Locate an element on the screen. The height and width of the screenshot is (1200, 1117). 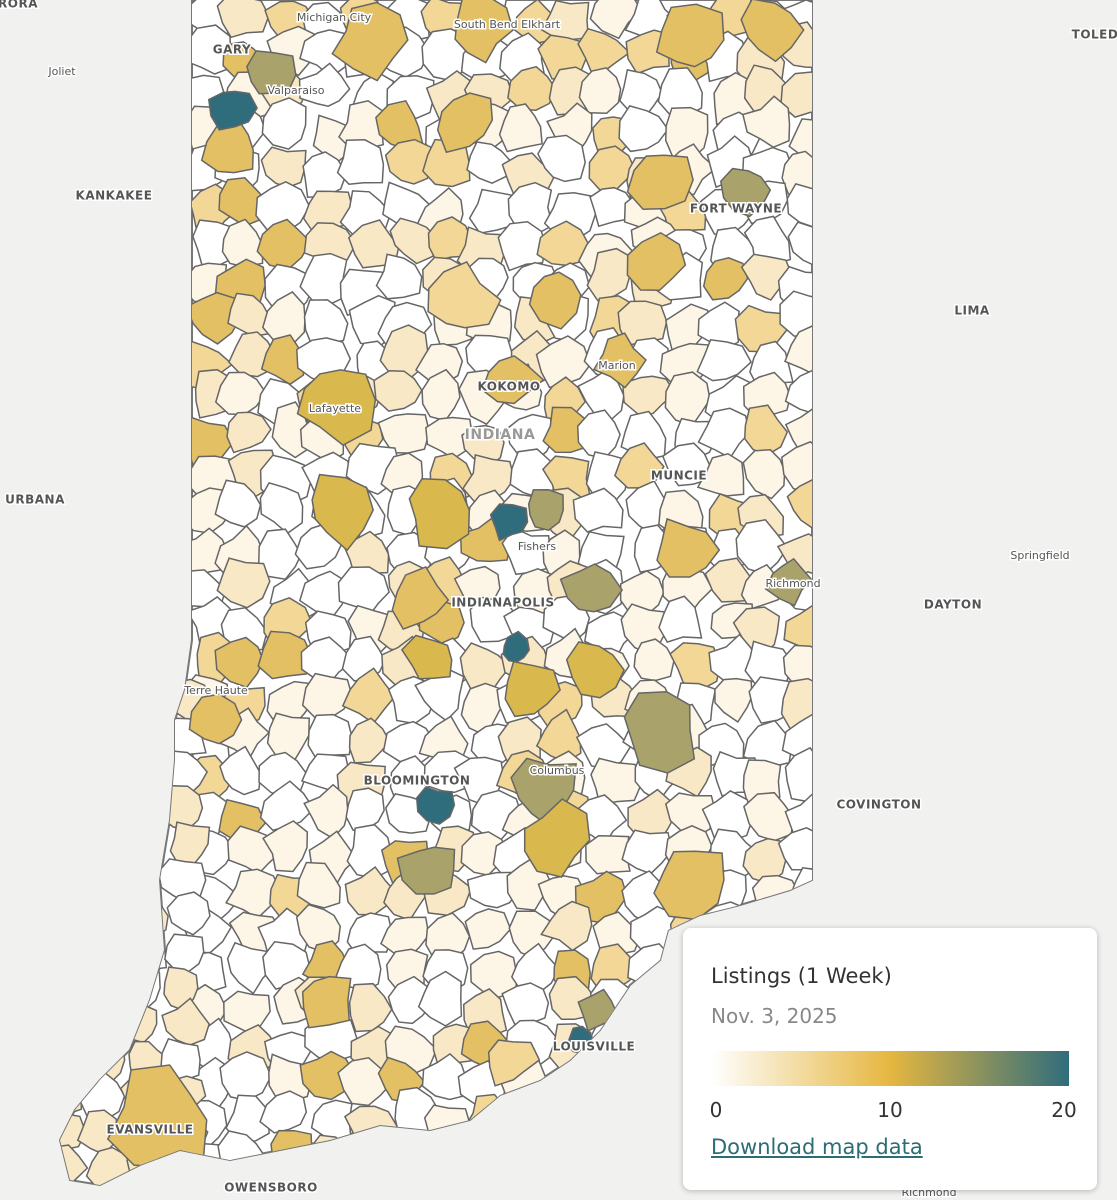
legend-date: Nov. 3, 2025 is located at coordinates (774, 1016).